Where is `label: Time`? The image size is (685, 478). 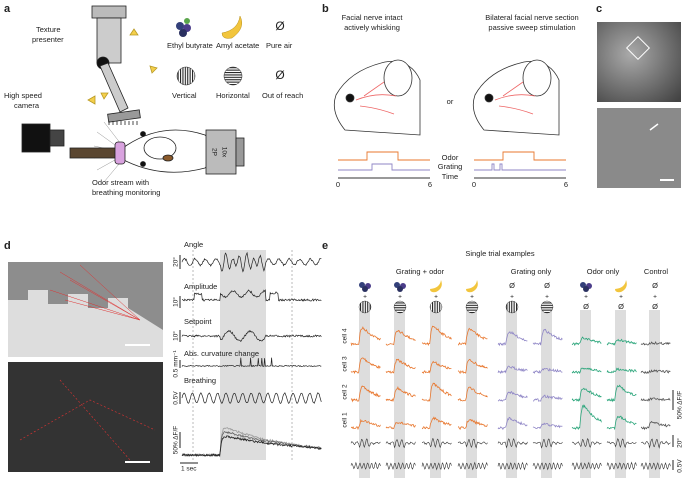
label: Time is located at coordinates (450, 176).